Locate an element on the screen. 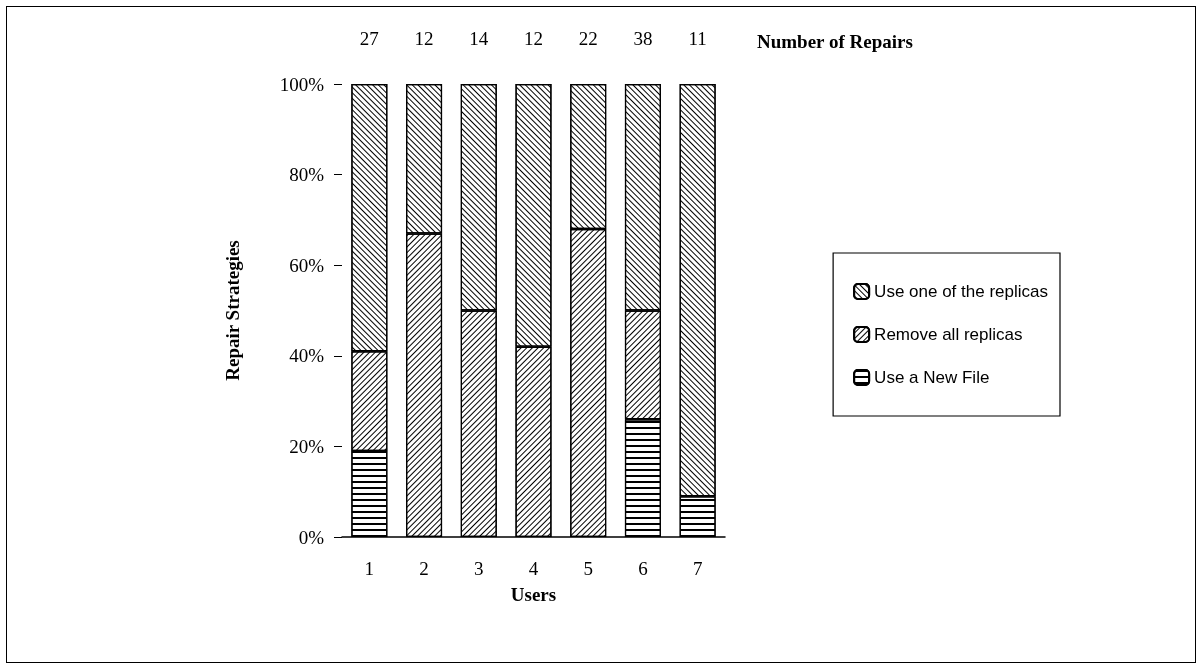 This screenshot has width=1202, height=669. annotation: 11 is located at coordinates (697, 38).